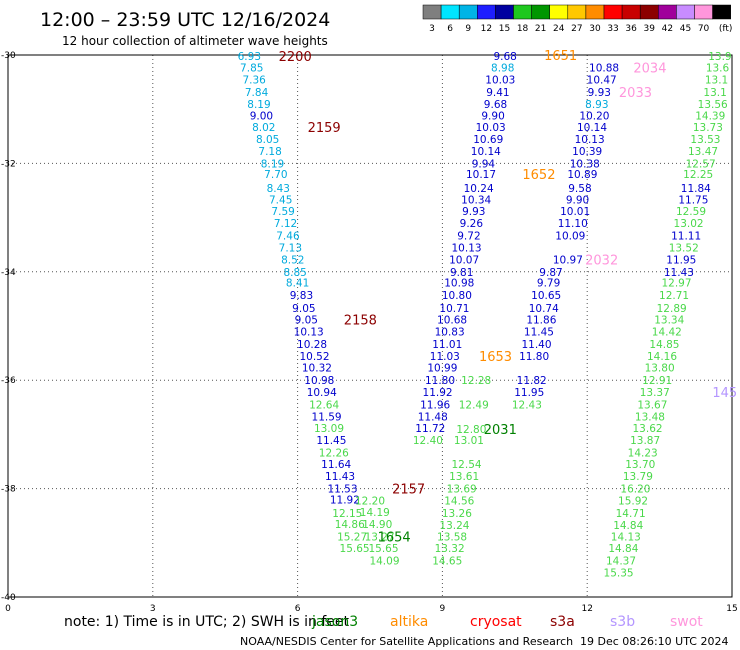 This screenshot has width=740, height=650. What do you see at coordinates (8, 164) in the screenshot?
I see `y-tick-label: -32` at bounding box center [8, 164].